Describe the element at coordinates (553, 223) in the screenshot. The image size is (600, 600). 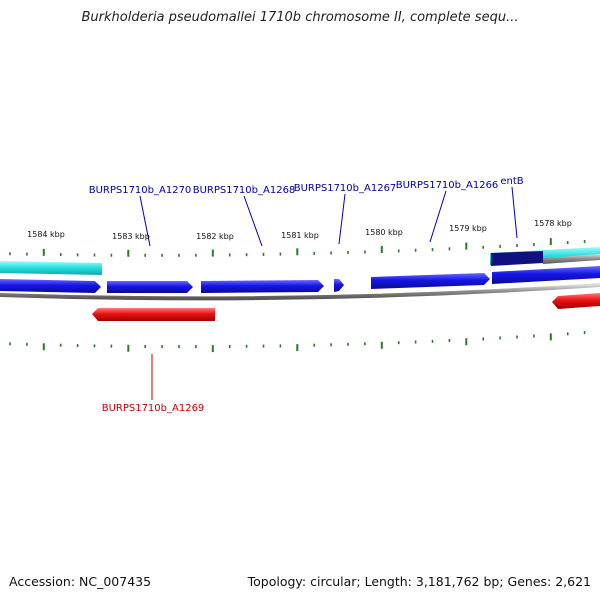
I see `kbp-label-1578: 1578 kbp` at that location.